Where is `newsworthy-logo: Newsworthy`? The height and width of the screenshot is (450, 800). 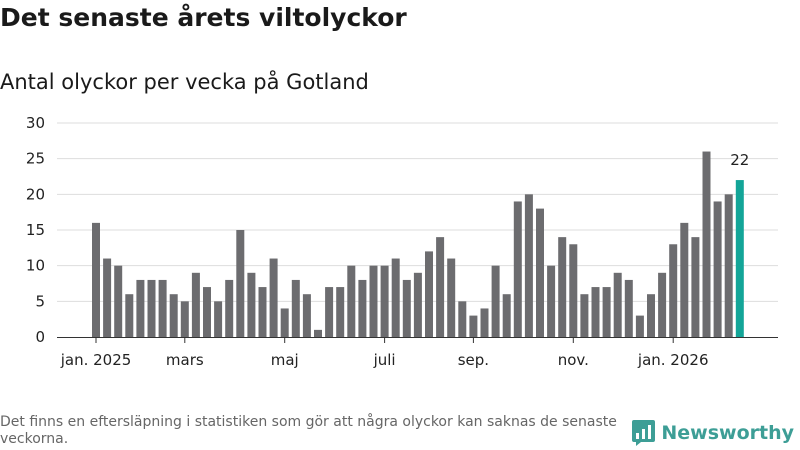 newsworthy-logo: Newsworthy is located at coordinates (713, 433).